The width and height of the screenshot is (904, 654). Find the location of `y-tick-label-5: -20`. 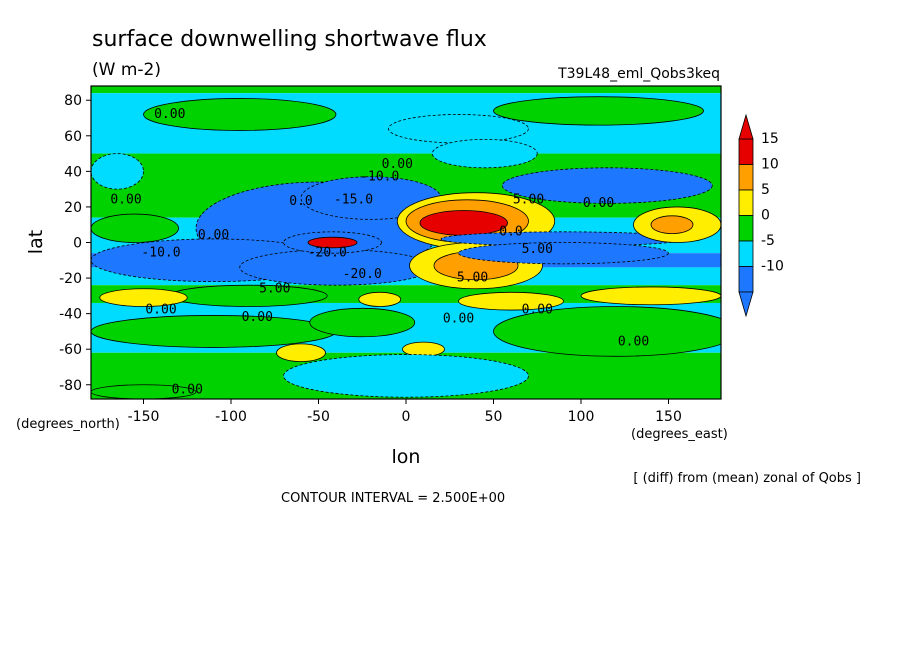

y-tick-label-5: -20 is located at coordinates (70, 279).